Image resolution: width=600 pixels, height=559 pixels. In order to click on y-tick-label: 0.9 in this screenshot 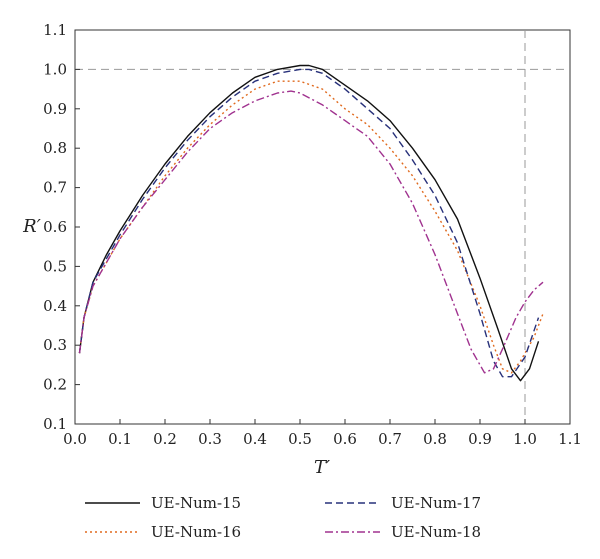, I will do `click(55, 109)`.